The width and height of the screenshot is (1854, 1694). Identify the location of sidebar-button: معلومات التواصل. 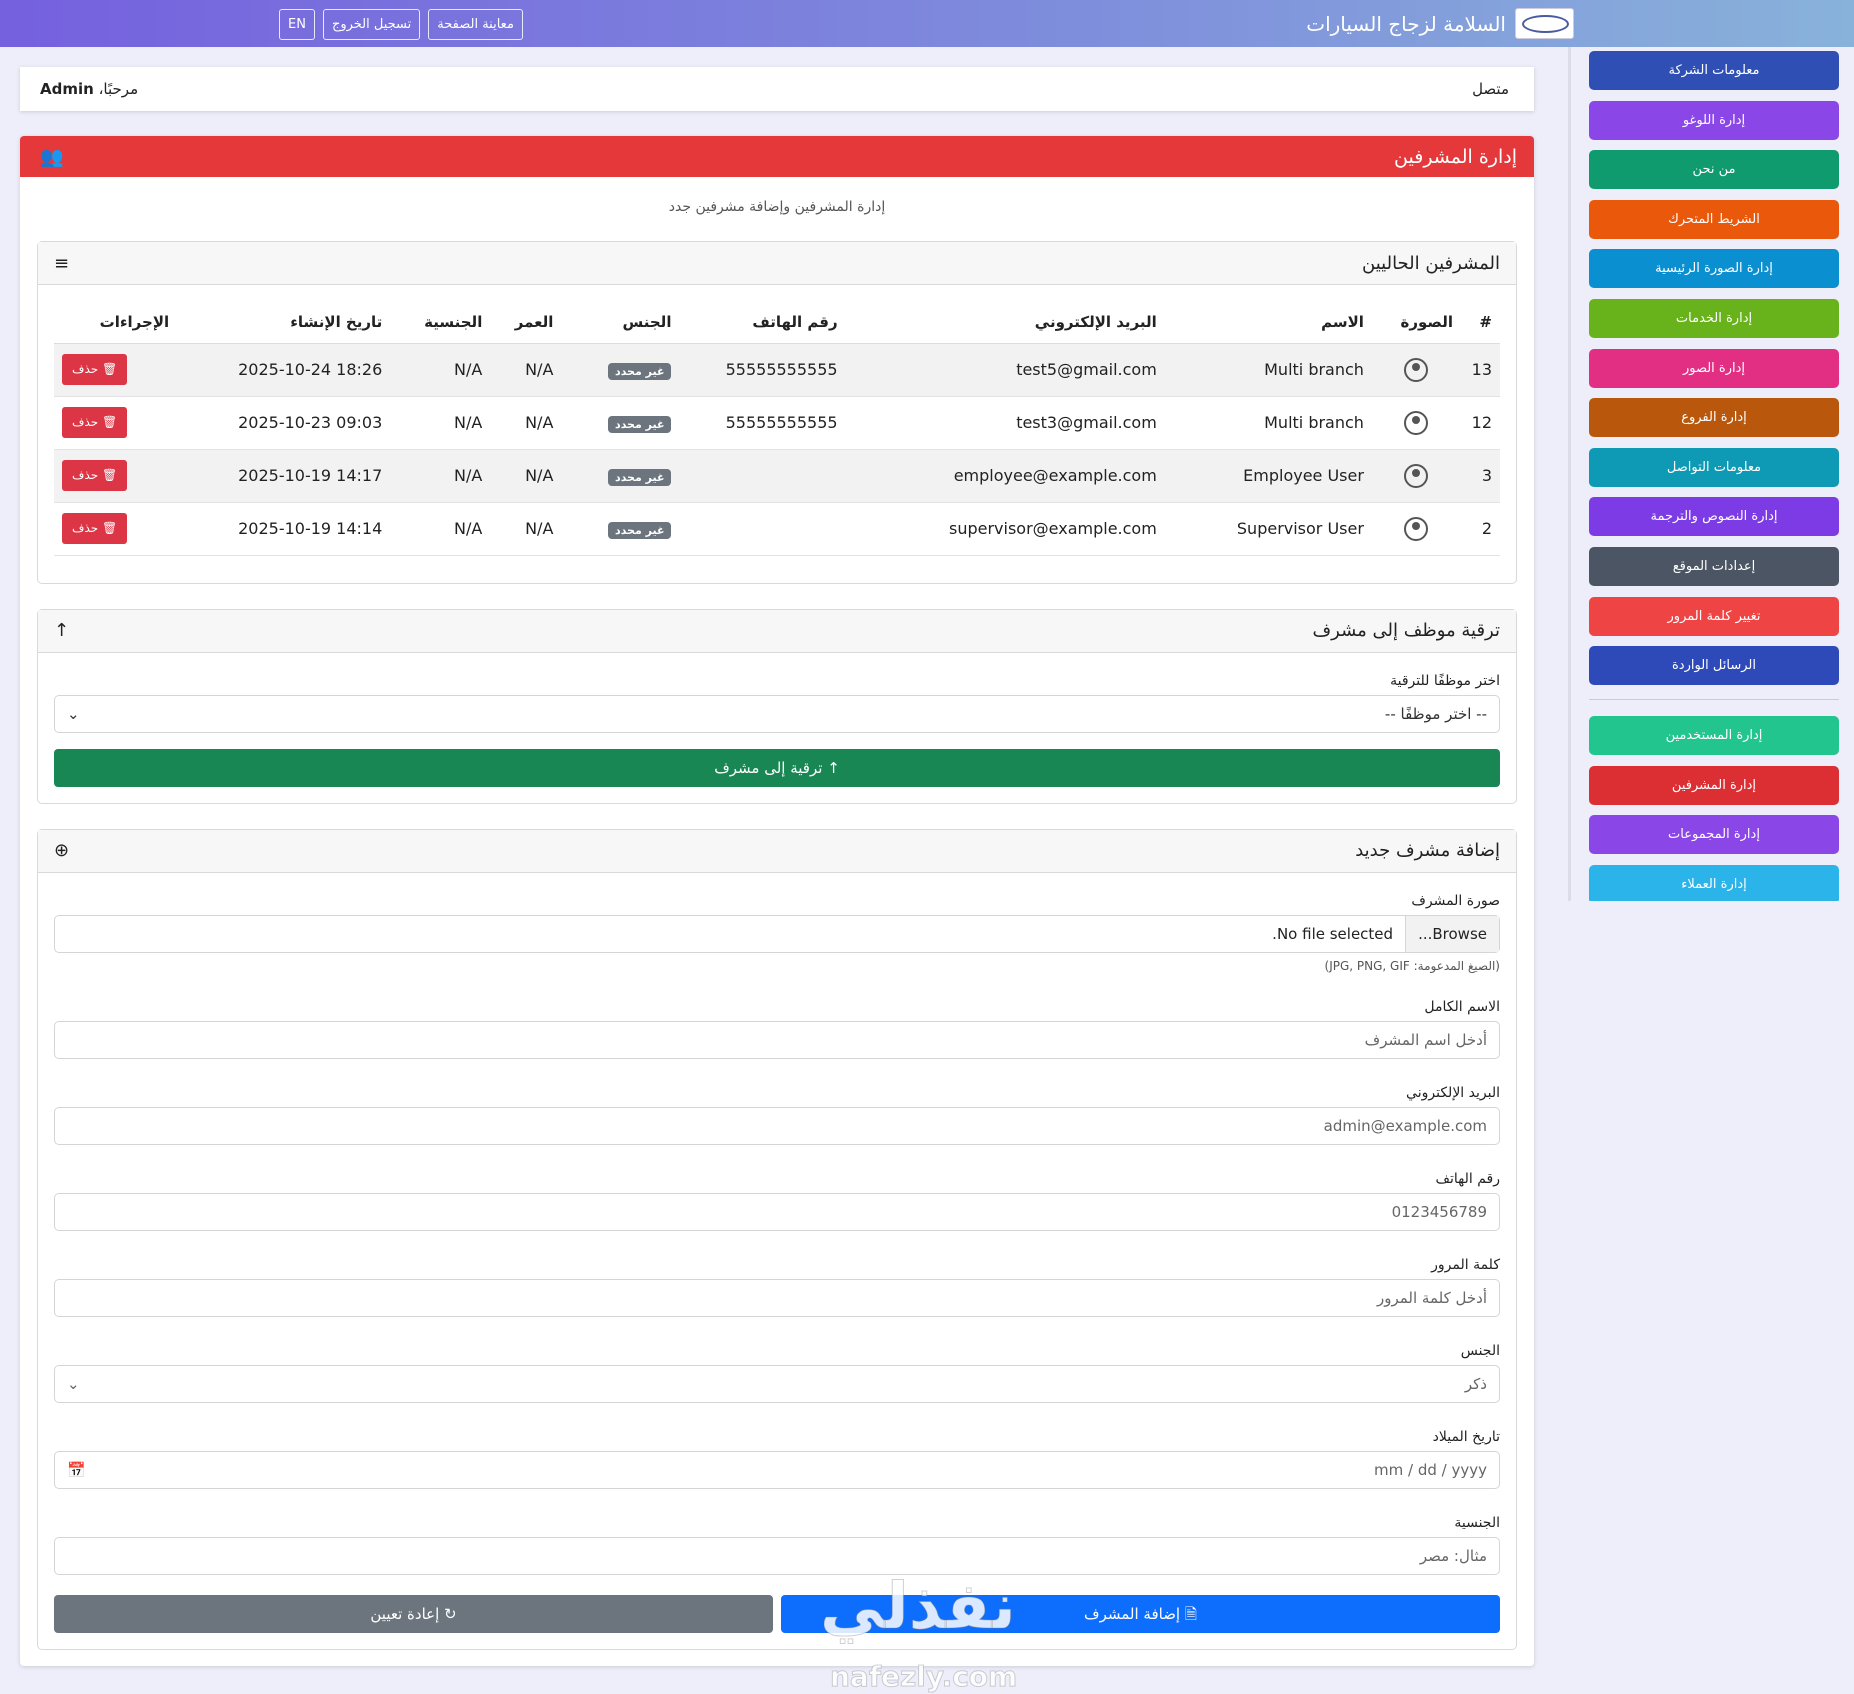
(1714, 467).